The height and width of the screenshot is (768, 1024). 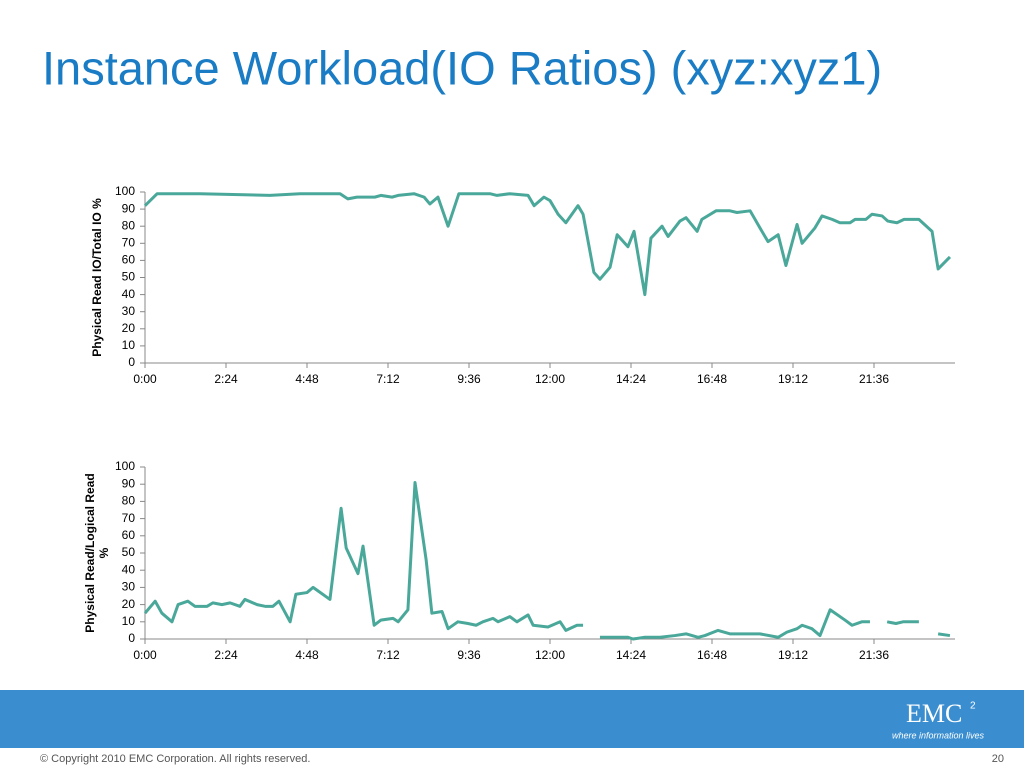 What do you see at coordinates (998, 759) in the screenshot?
I see `page-number: 20` at bounding box center [998, 759].